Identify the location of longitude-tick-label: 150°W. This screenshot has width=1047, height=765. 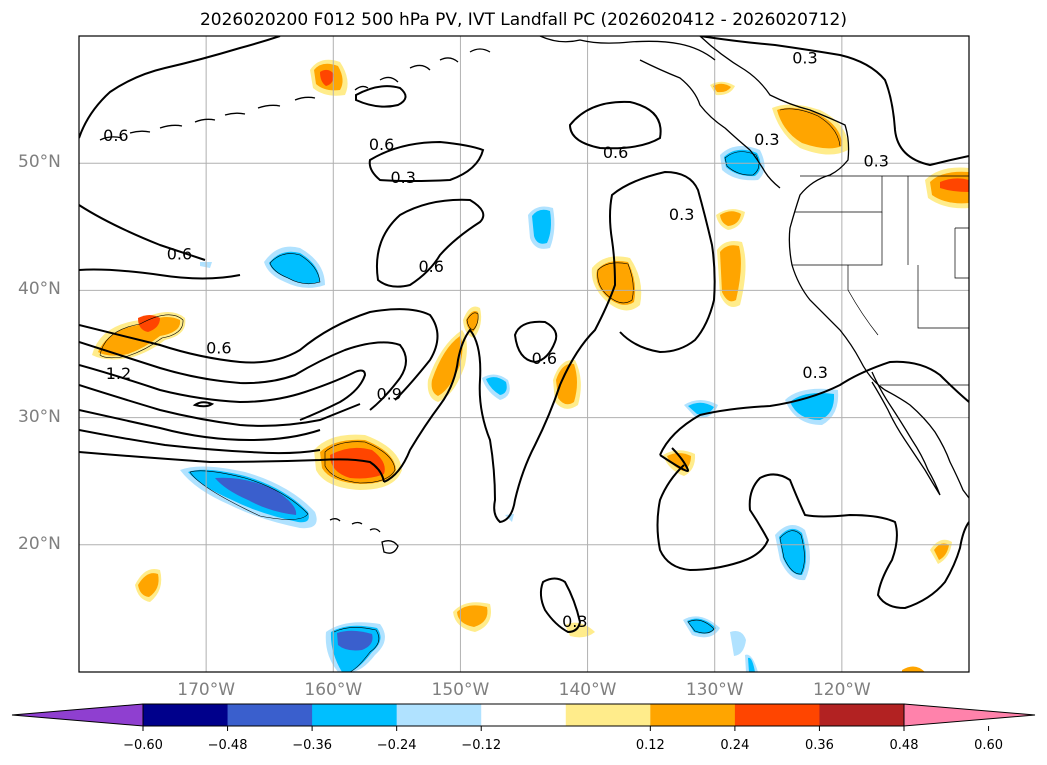
(460, 690).